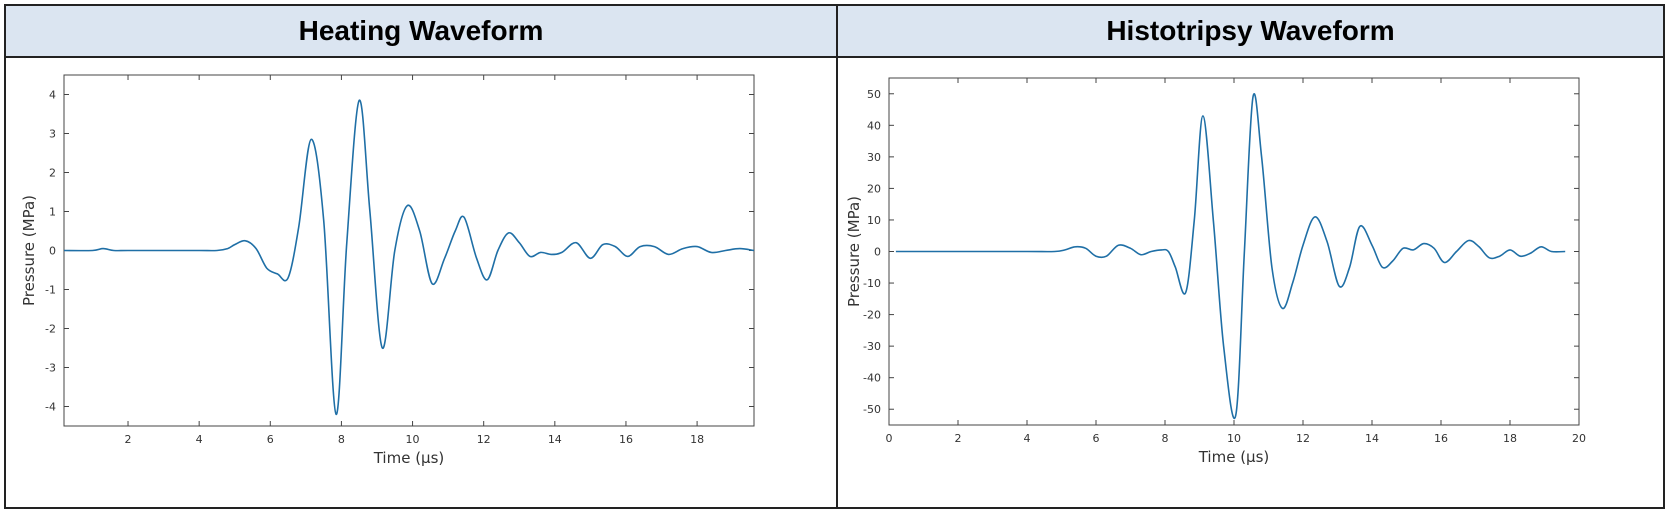 Image resolution: width=1669 pixels, height=514 pixels. What do you see at coordinates (50, 407) in the screenshot?
I see `y-tick-label: -4` at bounding box center [50, 407].